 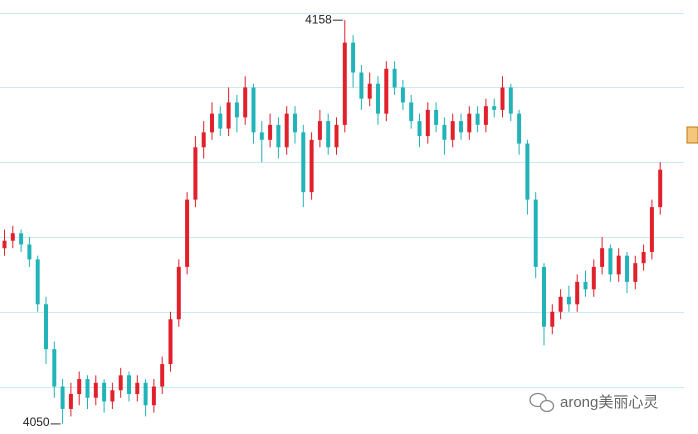 I want to click on watermark: arong美丽心灵, so click(x=609, y=402).